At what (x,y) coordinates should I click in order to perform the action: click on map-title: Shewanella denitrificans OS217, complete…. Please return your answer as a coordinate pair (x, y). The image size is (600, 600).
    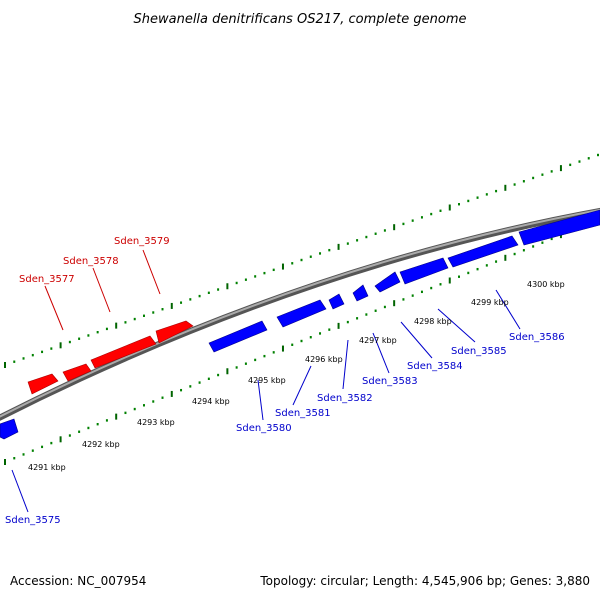
    Looking at the image, I should click on (300, 19).